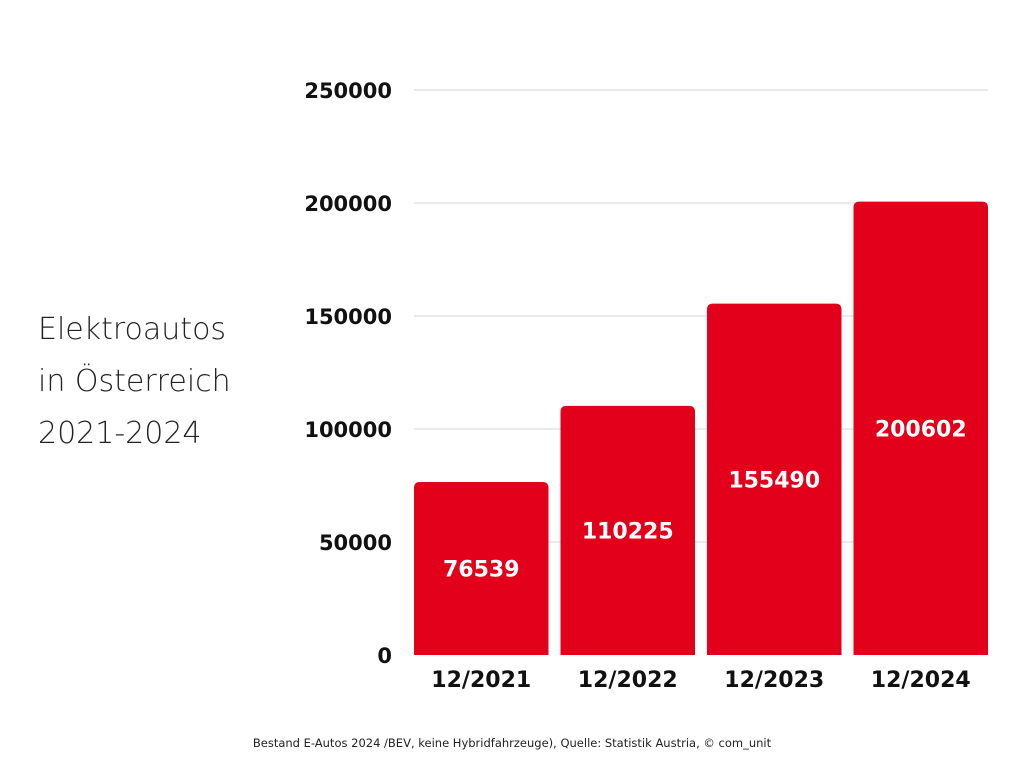  I want to click on data-label-2: 155490, so click(774, 480).